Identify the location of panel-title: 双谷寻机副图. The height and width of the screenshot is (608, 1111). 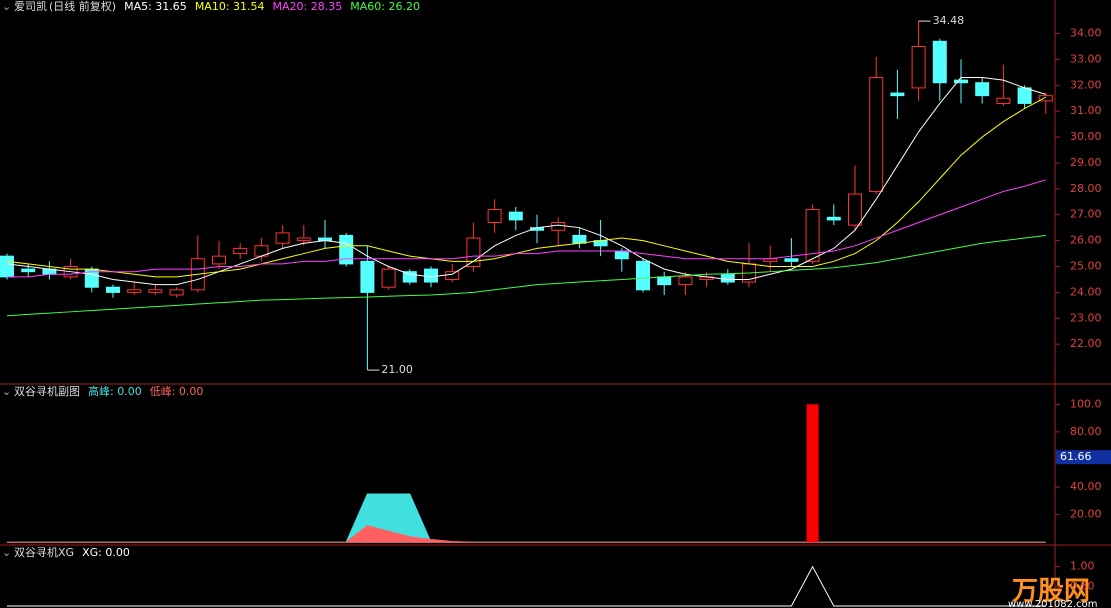
(47, 391).